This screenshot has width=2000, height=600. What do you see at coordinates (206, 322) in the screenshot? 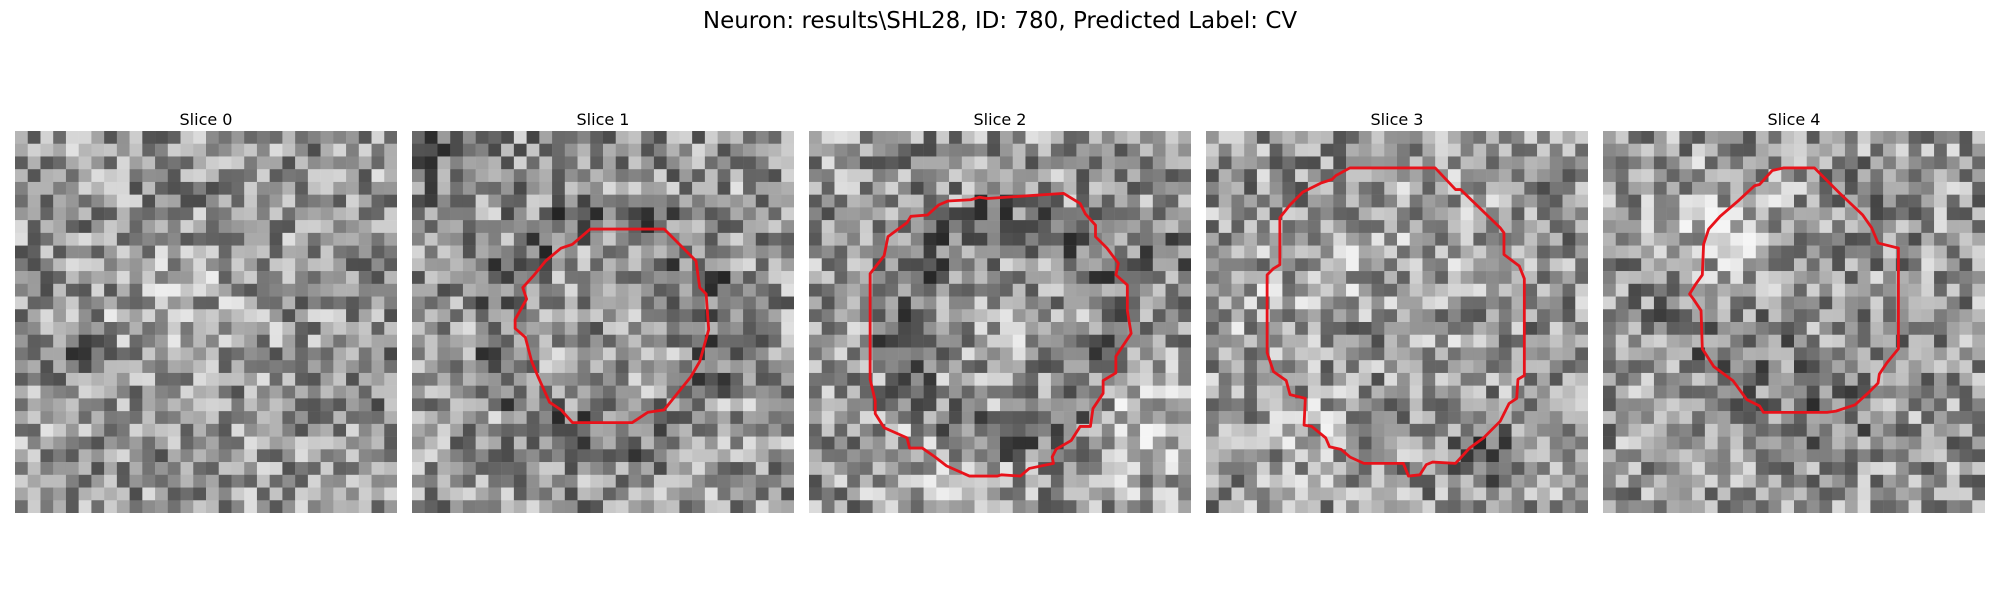
I see `slice-0-image` at bounding box center [206, 322].